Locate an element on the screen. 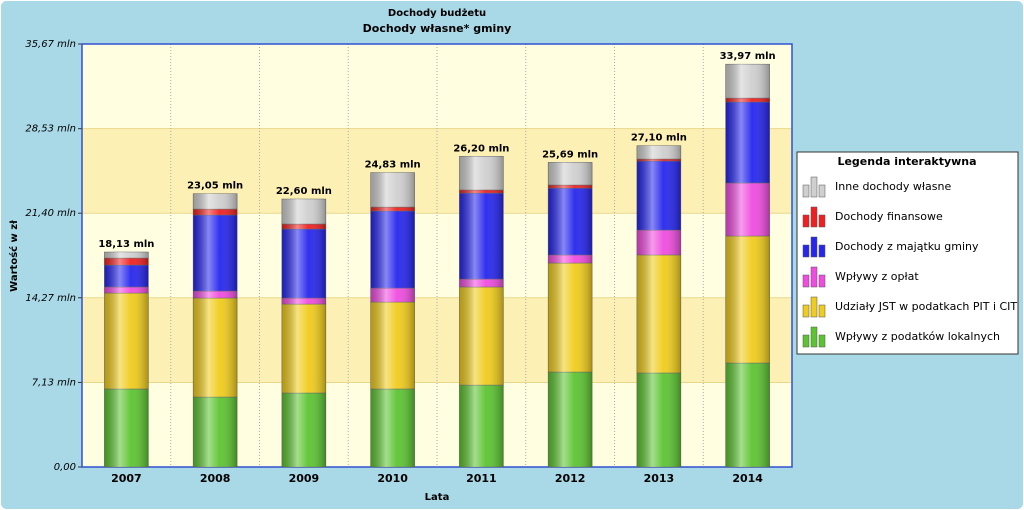 This screenshot has height=510, width=1024. grid-band is located at coordinates (437, 340).